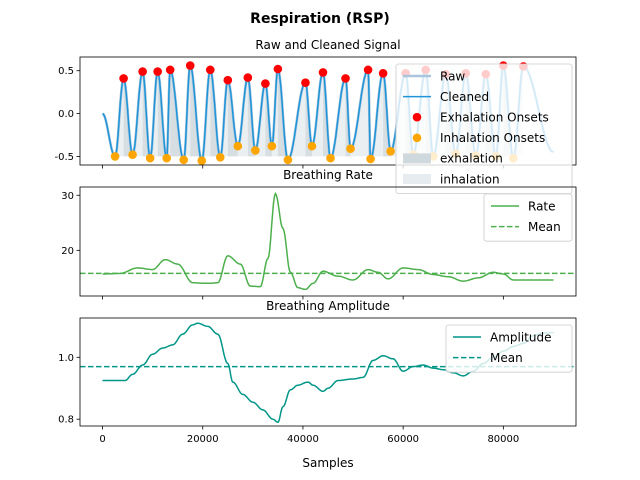  What do you see at coordinates (528, 217) in the screenshot?
I see `legend: Rate Mean` at bounding box center [528, 217].